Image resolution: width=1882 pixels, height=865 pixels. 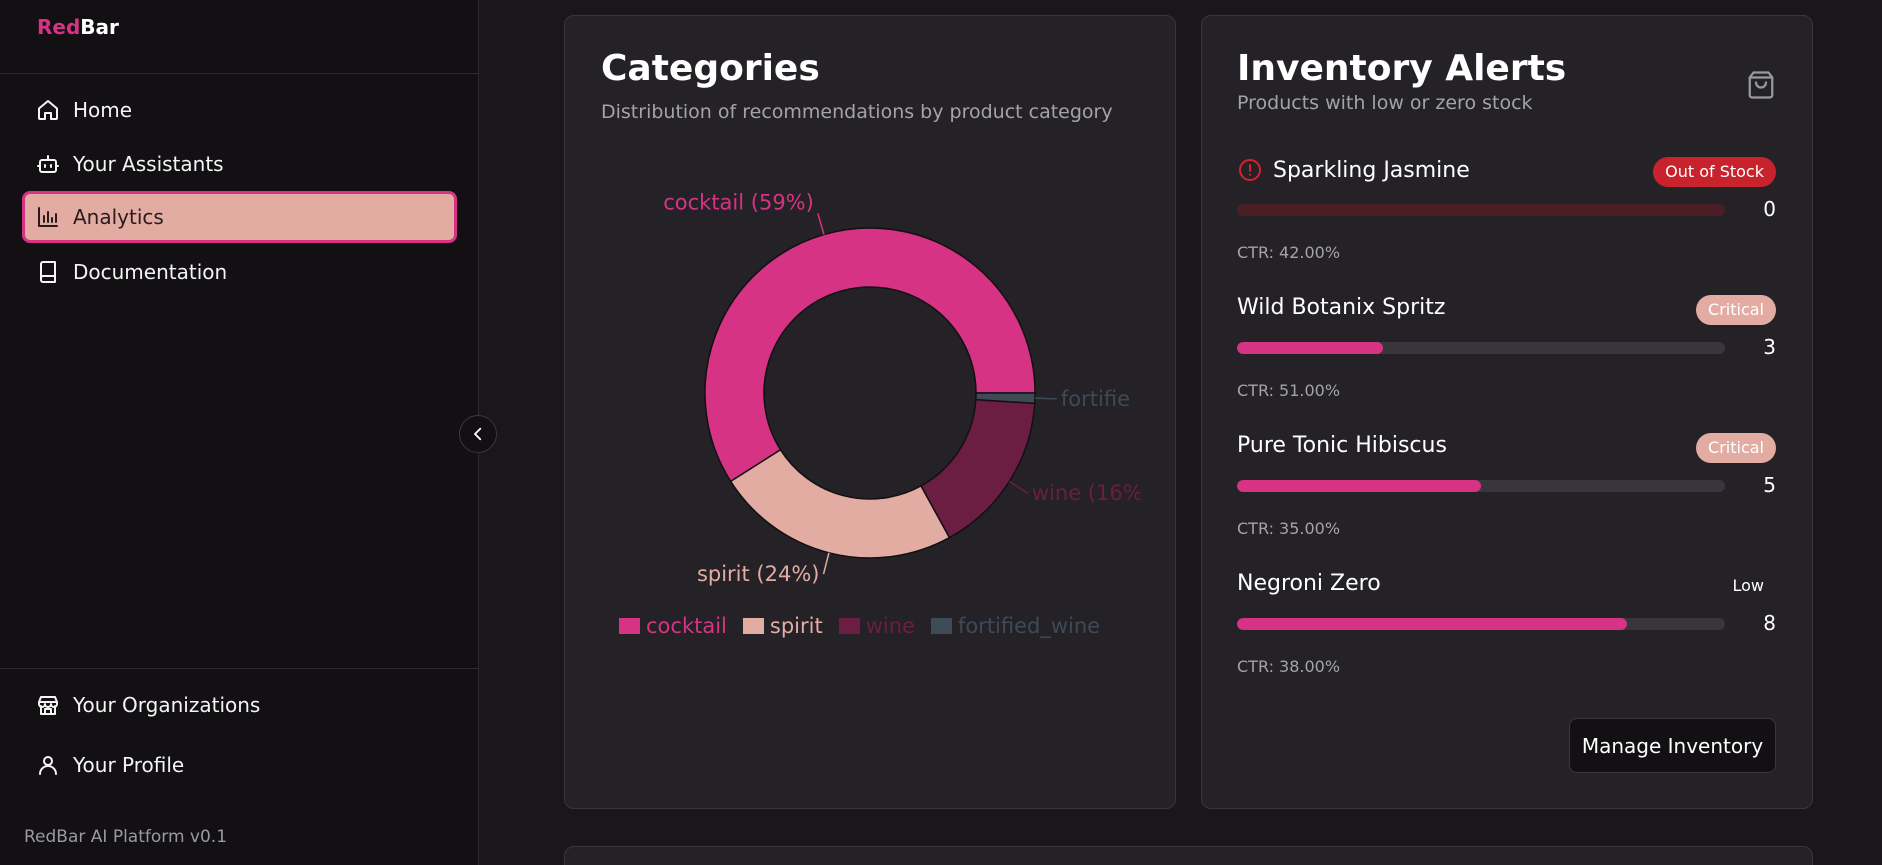 What do you see at coordinates (1289, 252) in the screenshot?
I see `ctr-label: CTR: 42.00%` at bounding box center [1289, 252].